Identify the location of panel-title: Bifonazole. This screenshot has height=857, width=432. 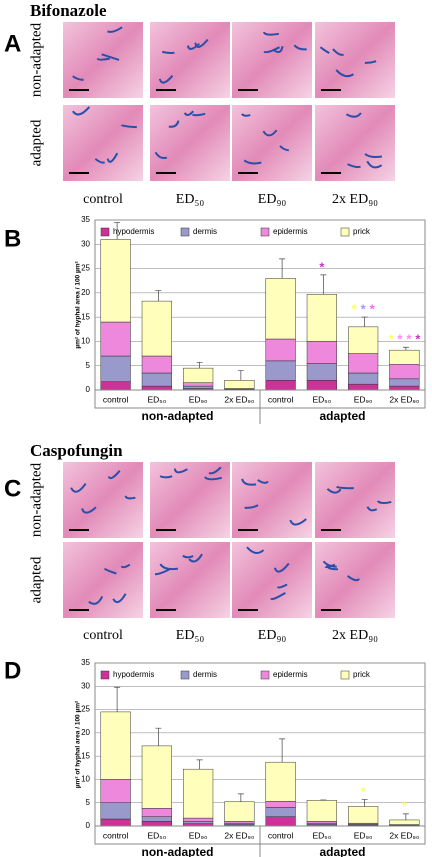
(68, 10).